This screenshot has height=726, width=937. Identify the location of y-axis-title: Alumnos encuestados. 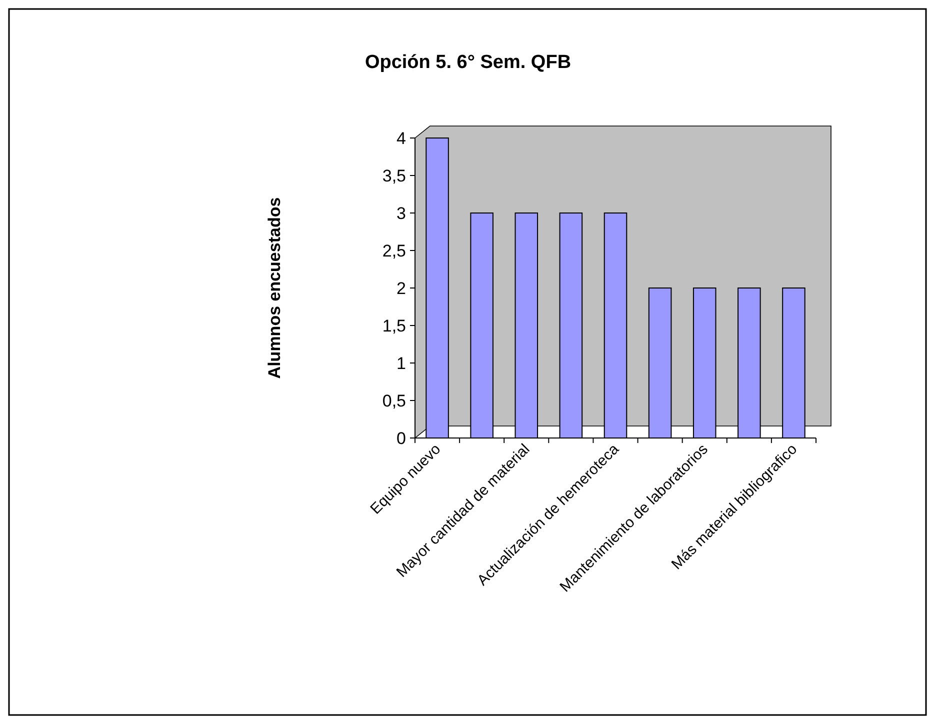
(274, 288).